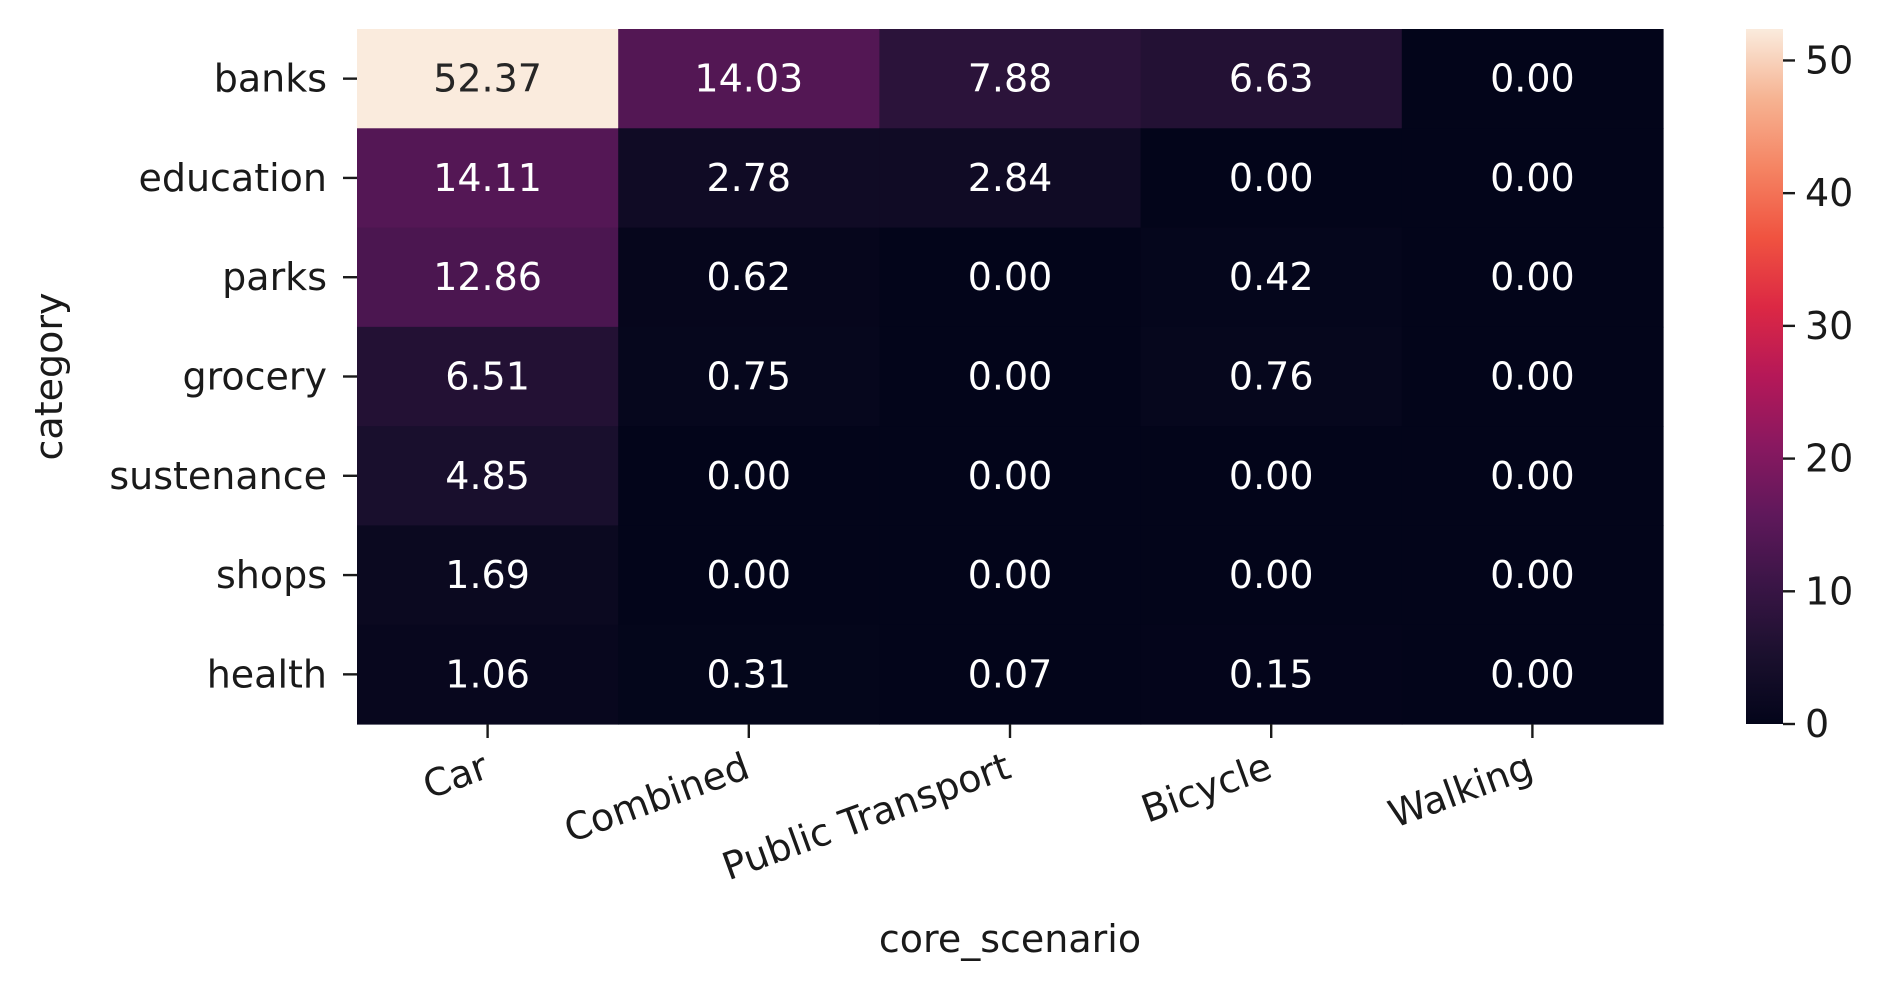  I want to click on cell-grocery-car, so click(488, 376).